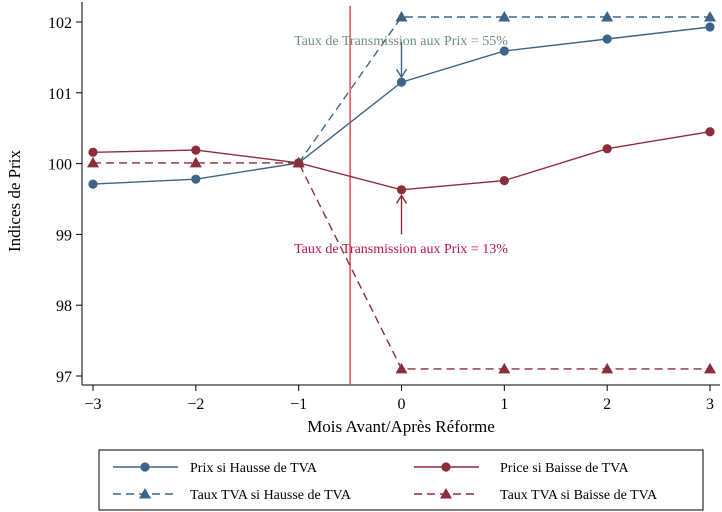 Image resolution: width=722 pixels, height=512 pixels. What do you see at coordinates (195, 404) in the screenshot?
I see `x-tick-label: −2` at bounding box center [195, 404].